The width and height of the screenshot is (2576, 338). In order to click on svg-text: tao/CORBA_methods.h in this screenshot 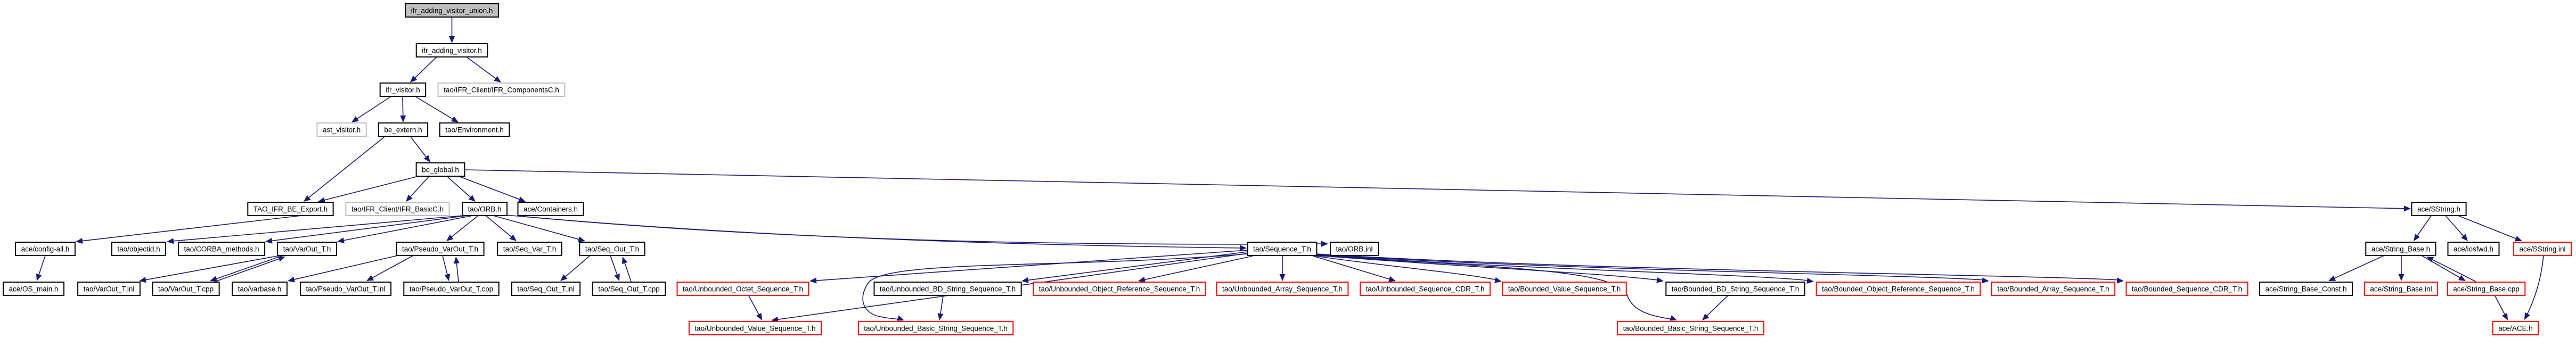, I will do `click(221, 249)`.